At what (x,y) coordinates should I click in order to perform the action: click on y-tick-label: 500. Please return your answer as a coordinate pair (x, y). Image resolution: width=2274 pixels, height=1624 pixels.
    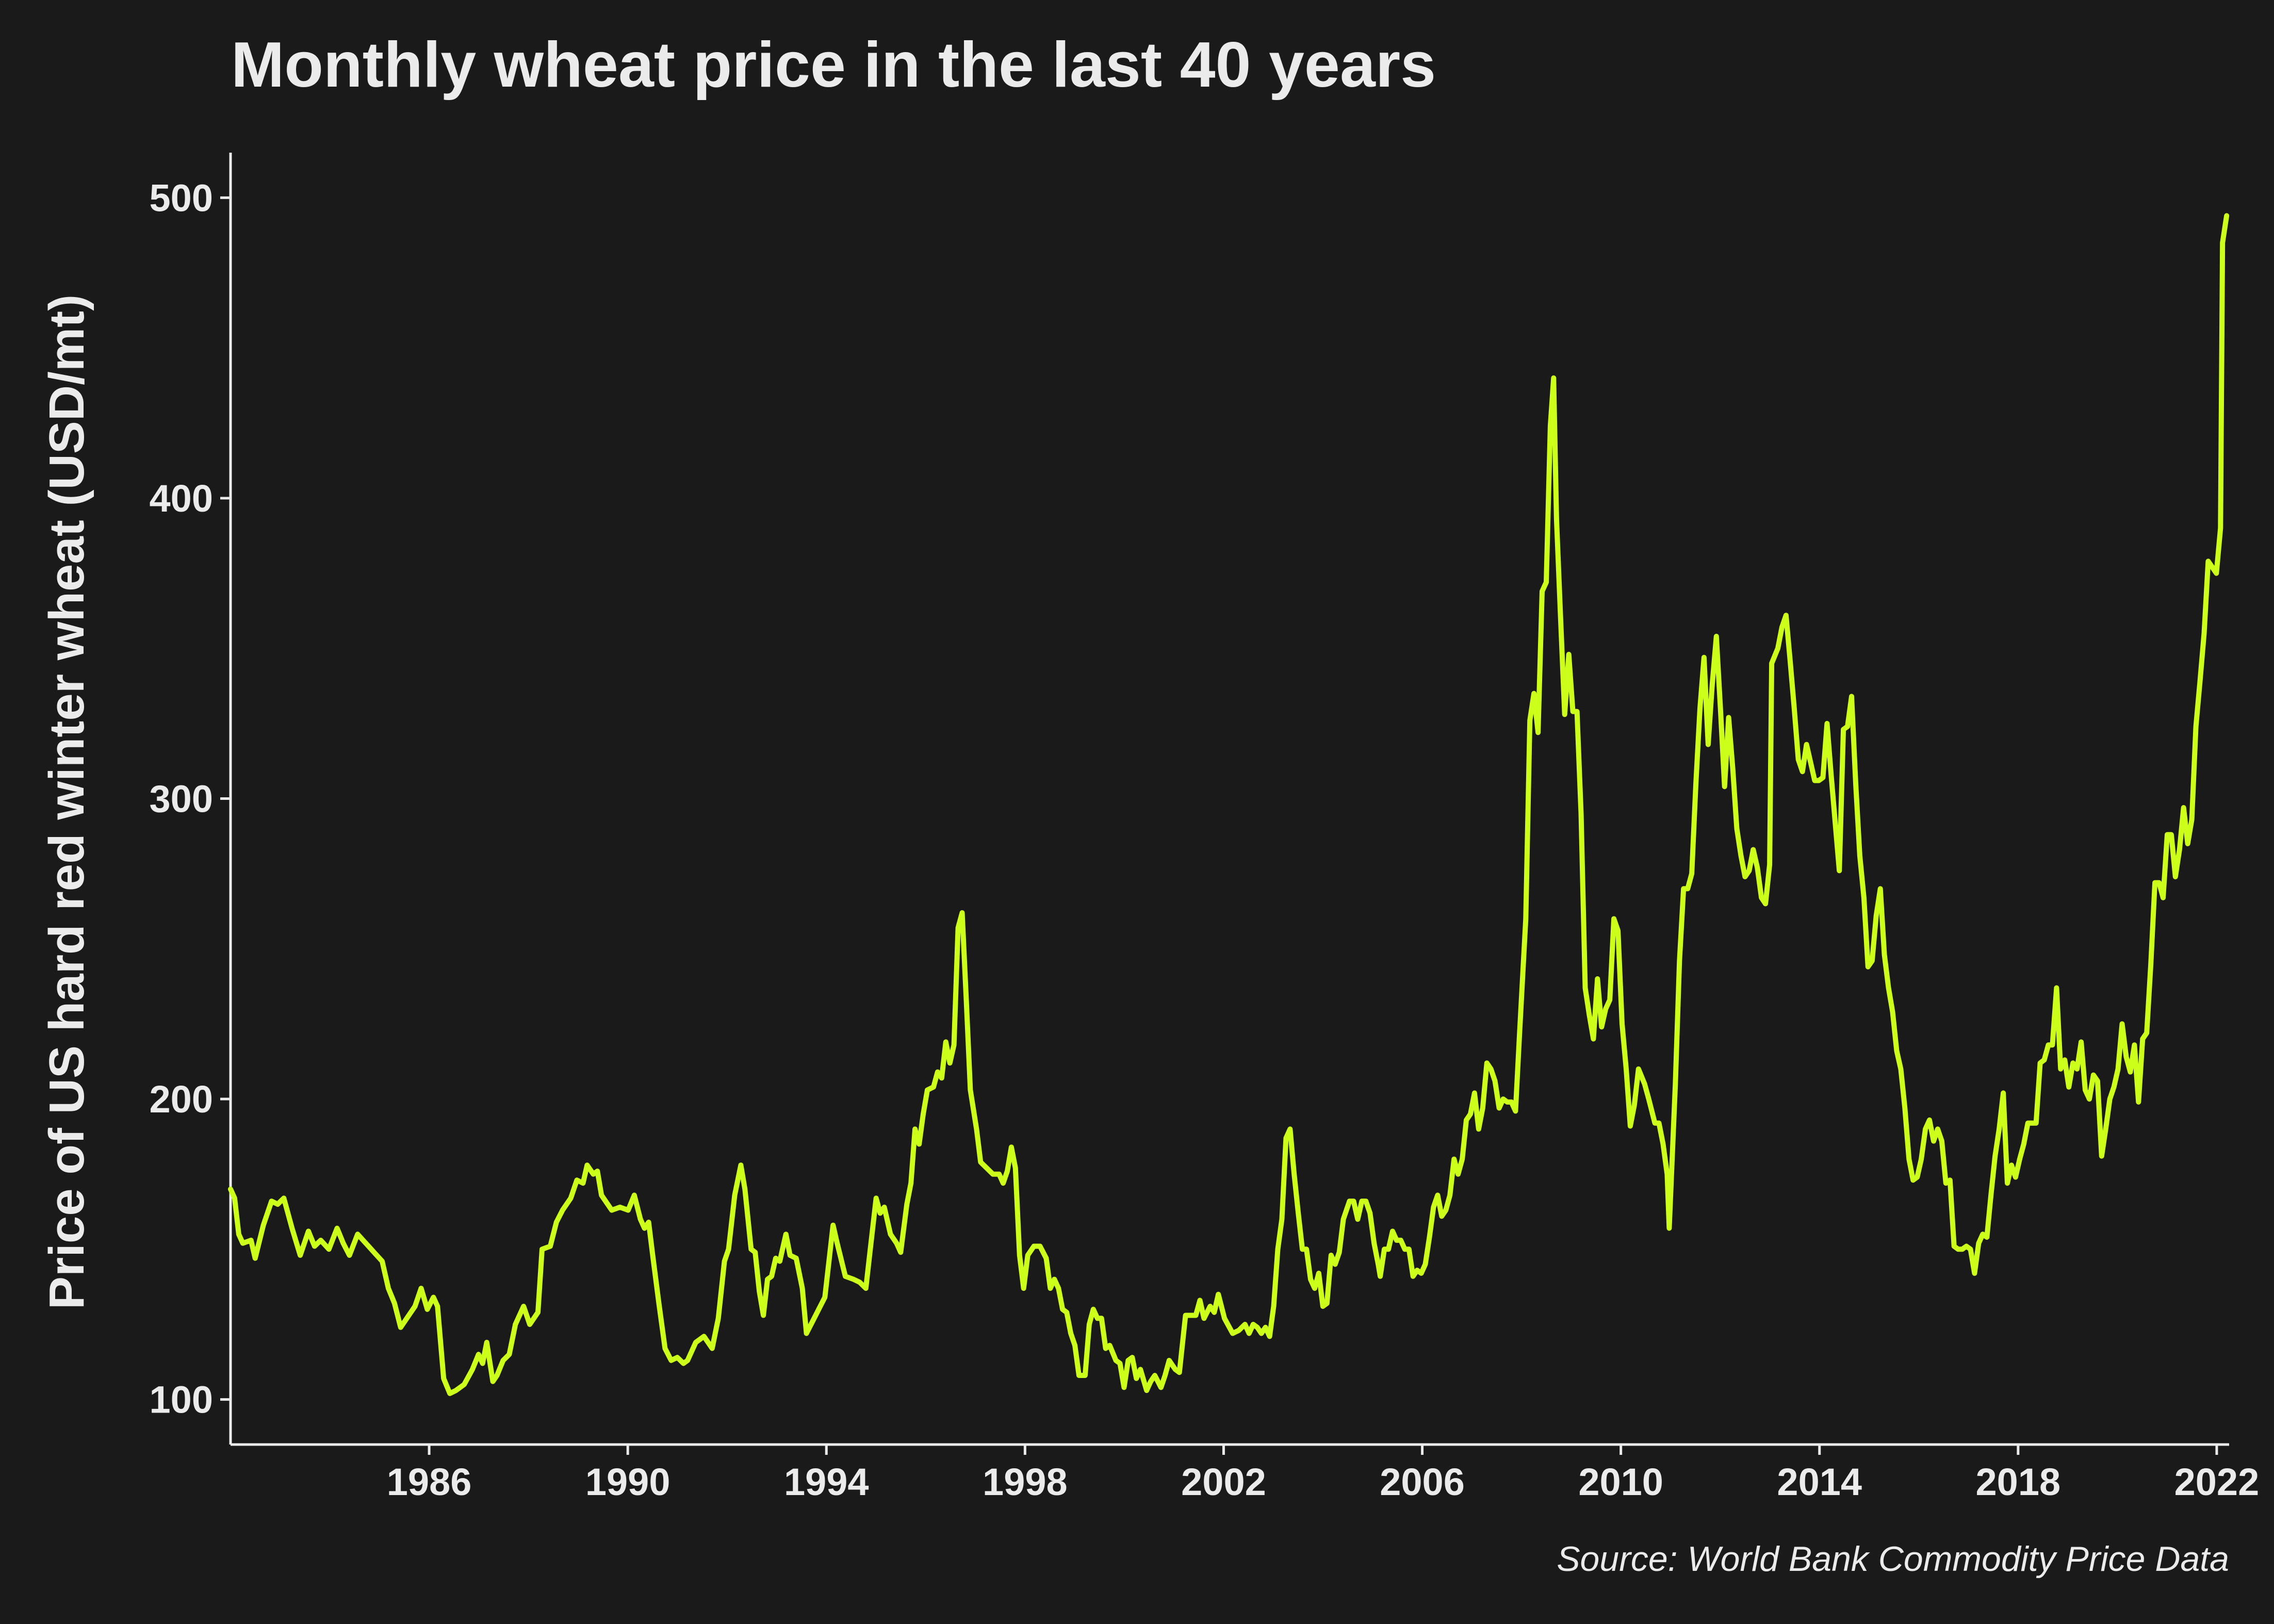
    Looking at the image, I should click on (181, 197).